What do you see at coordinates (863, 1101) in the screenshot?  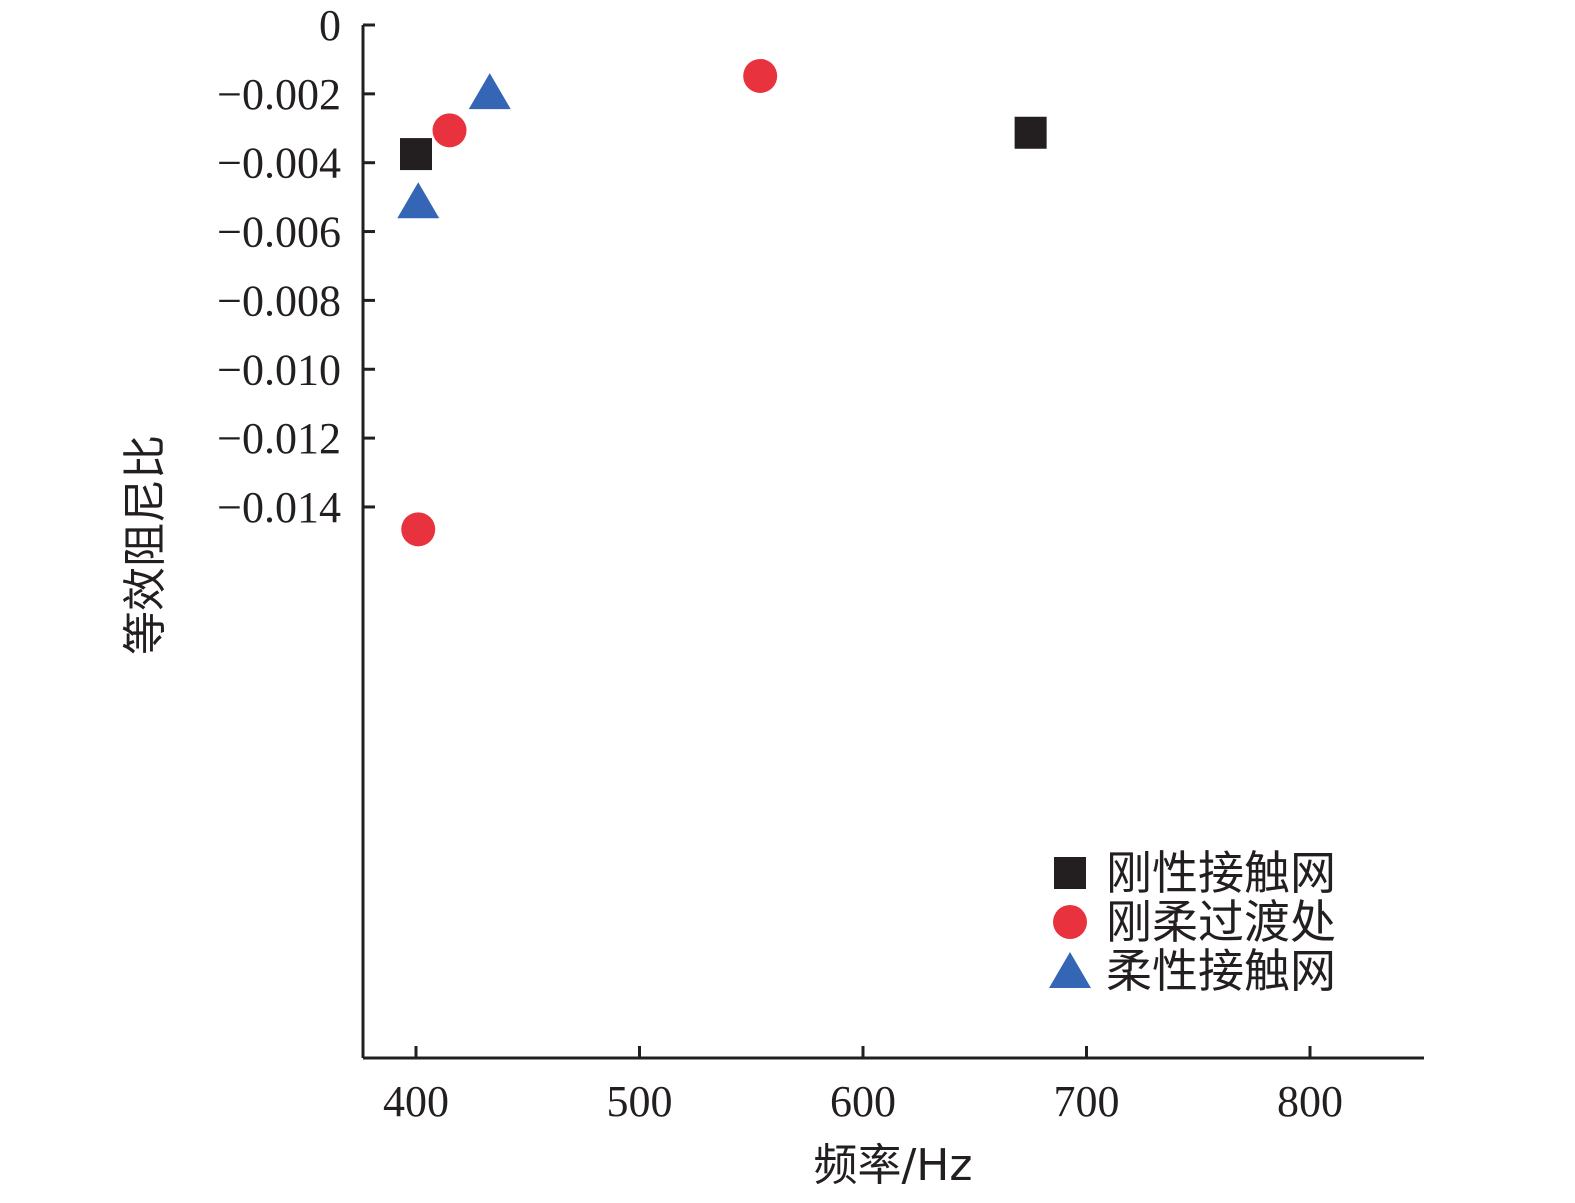 I see `x-tick-label: 600` at bounding box center [863, 1101].